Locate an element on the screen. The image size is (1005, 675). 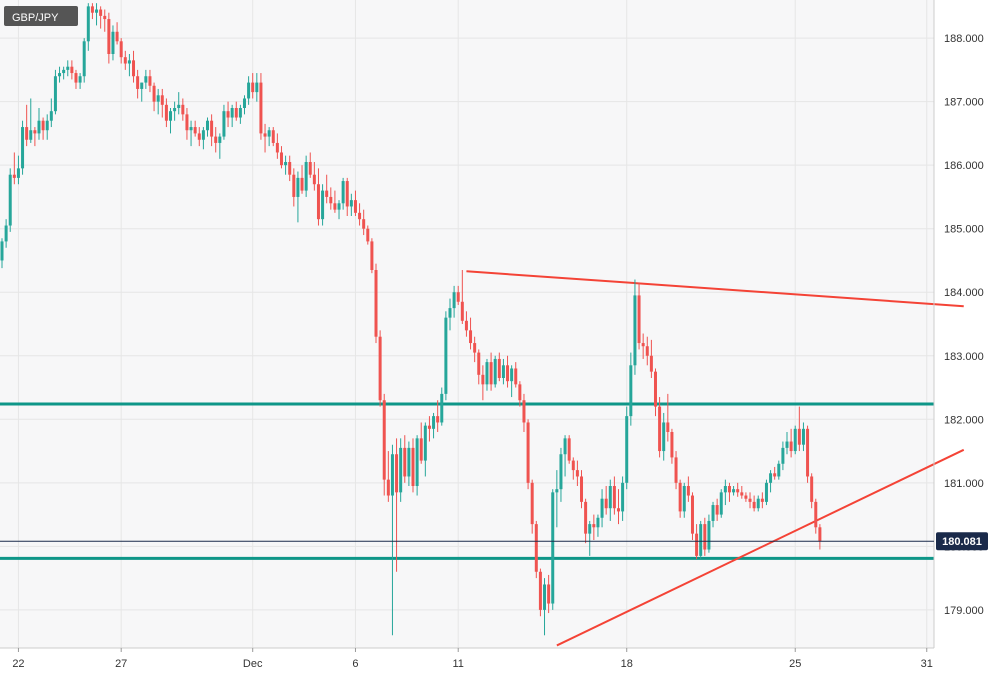
last-price-badge is located at coordinates (962, 541).